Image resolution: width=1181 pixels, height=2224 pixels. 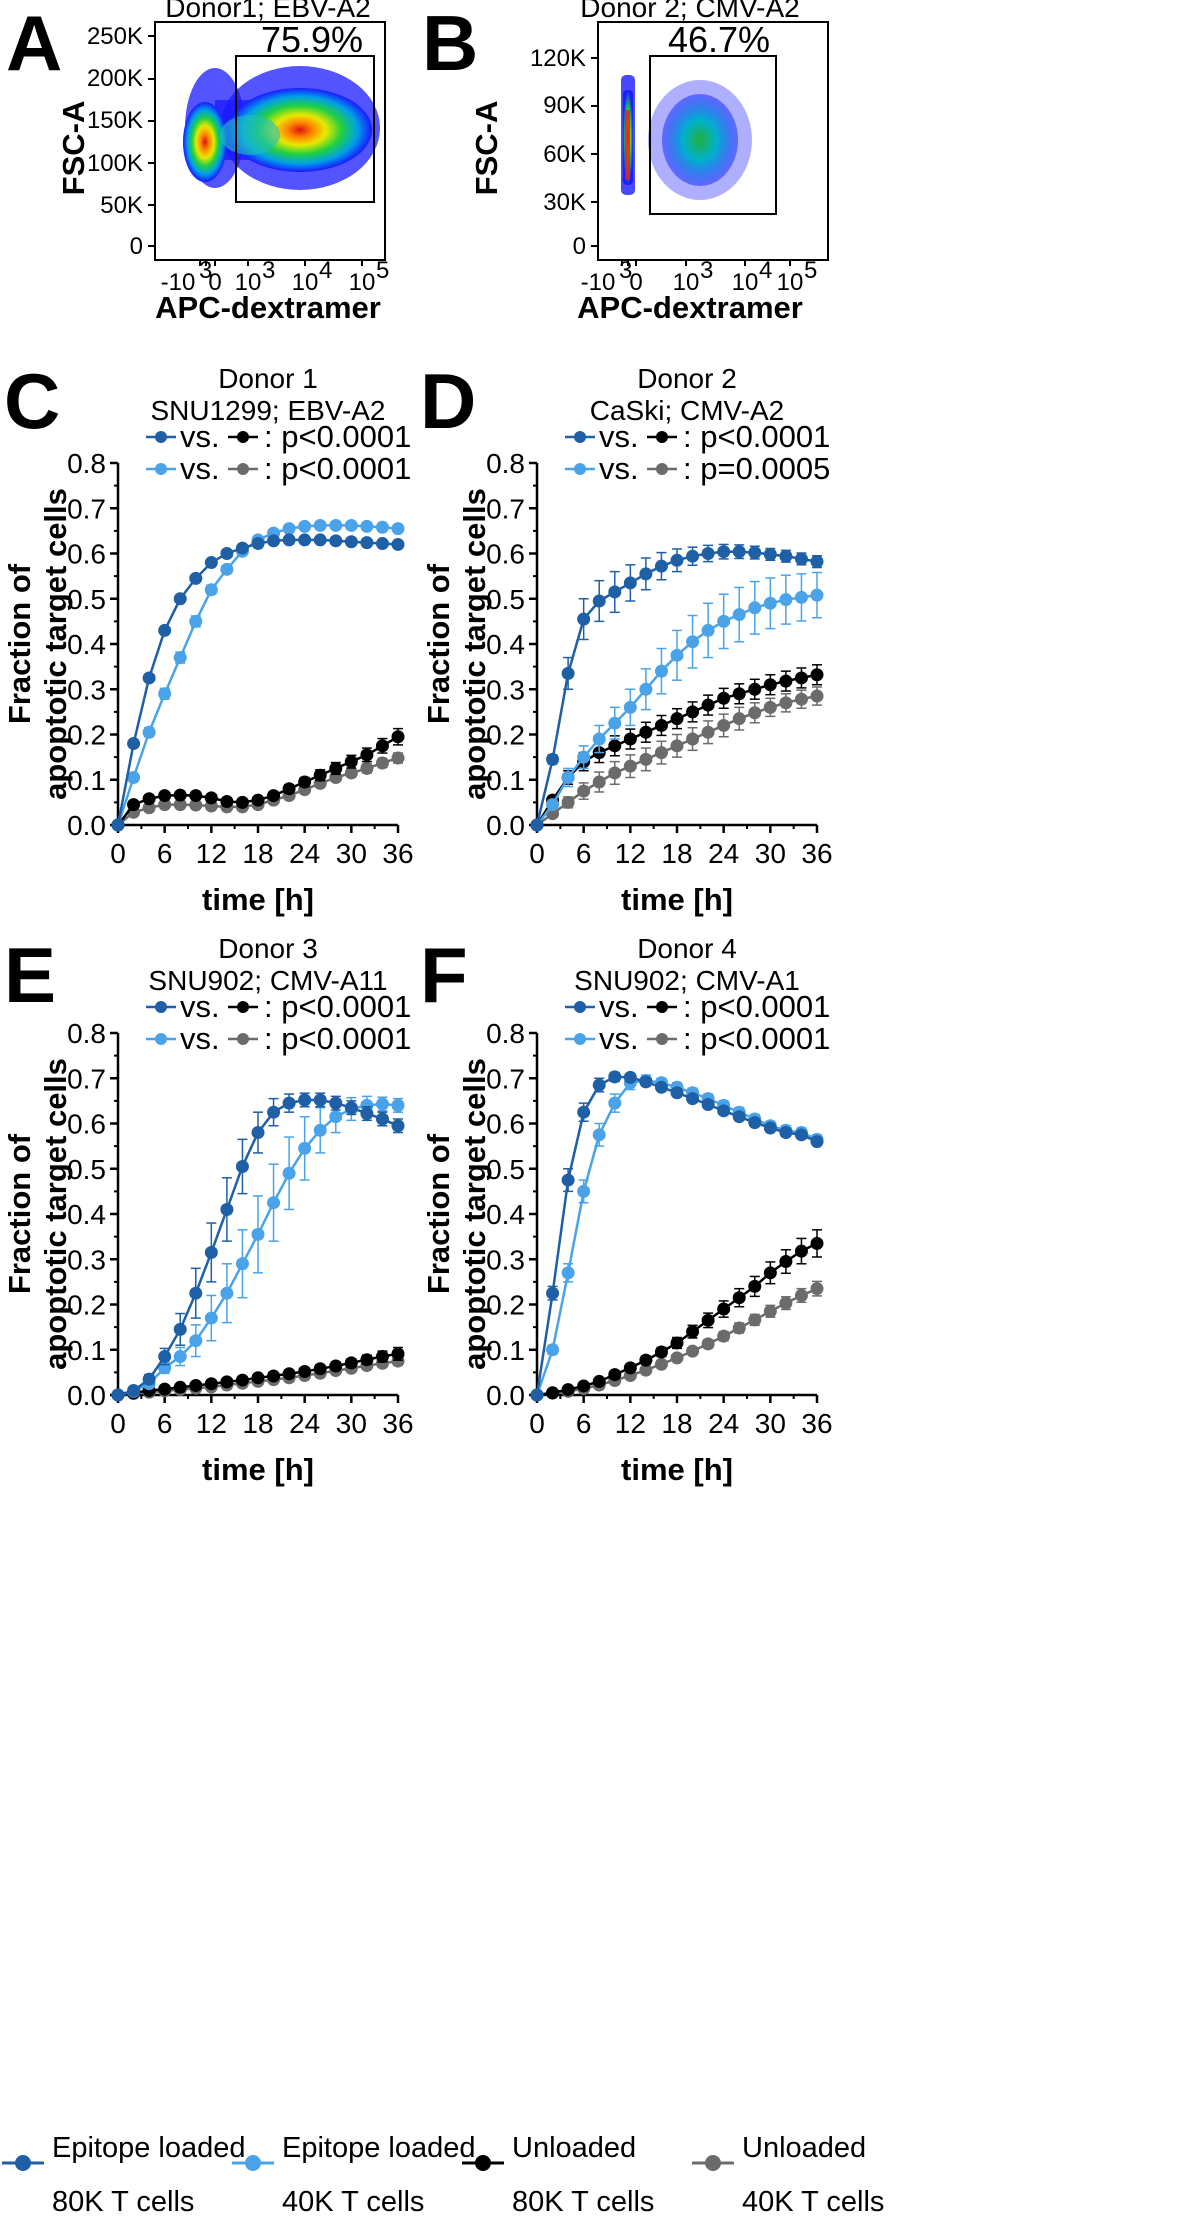 I want to click on chart-title-condition: SNU902; CMV-A1, so click(x=687, y=980).